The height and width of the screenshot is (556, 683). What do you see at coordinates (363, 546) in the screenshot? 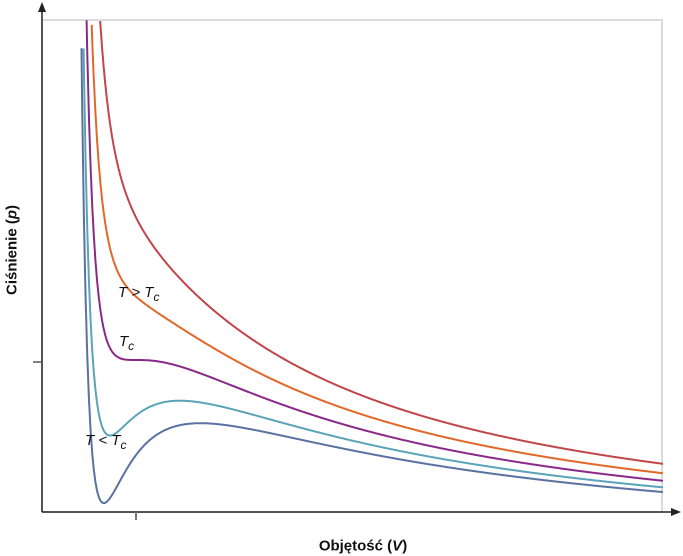
I see `x-axis-label: Objętość (V)` at bounding box center [363, 546].